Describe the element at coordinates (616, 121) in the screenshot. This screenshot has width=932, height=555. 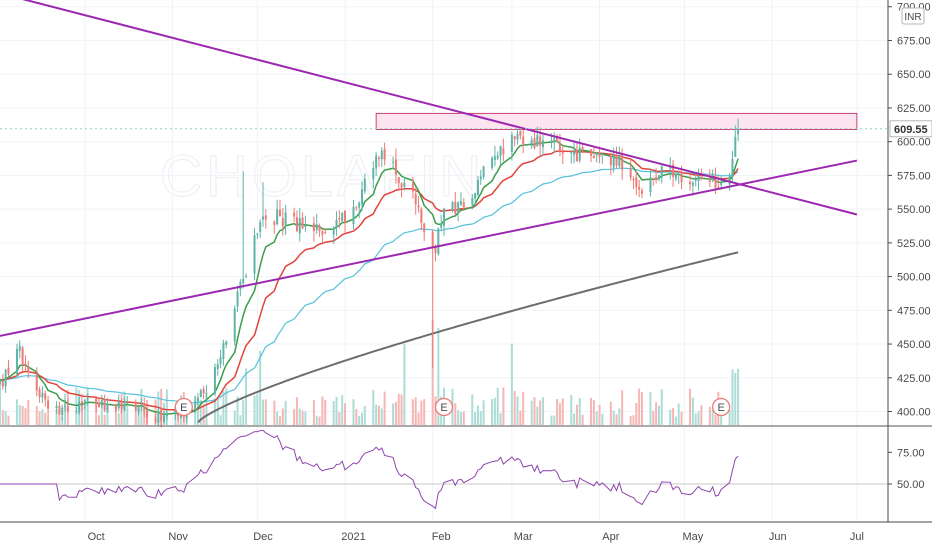
I see `resistance-zone` at that location.